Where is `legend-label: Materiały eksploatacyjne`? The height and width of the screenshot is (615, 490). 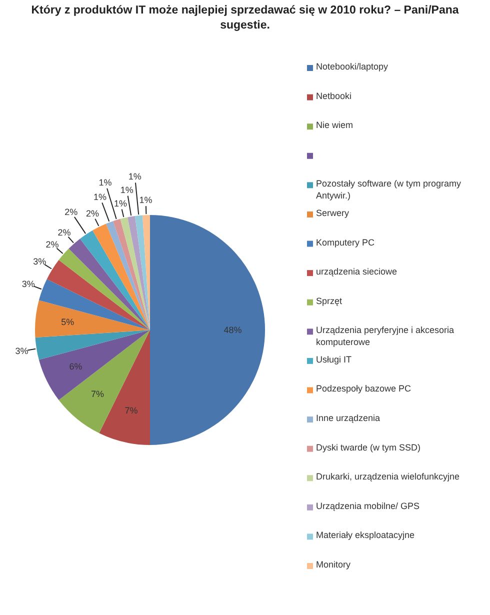 legend-label: Materiały eksploatacyjne is located at coordinates (365, 535).